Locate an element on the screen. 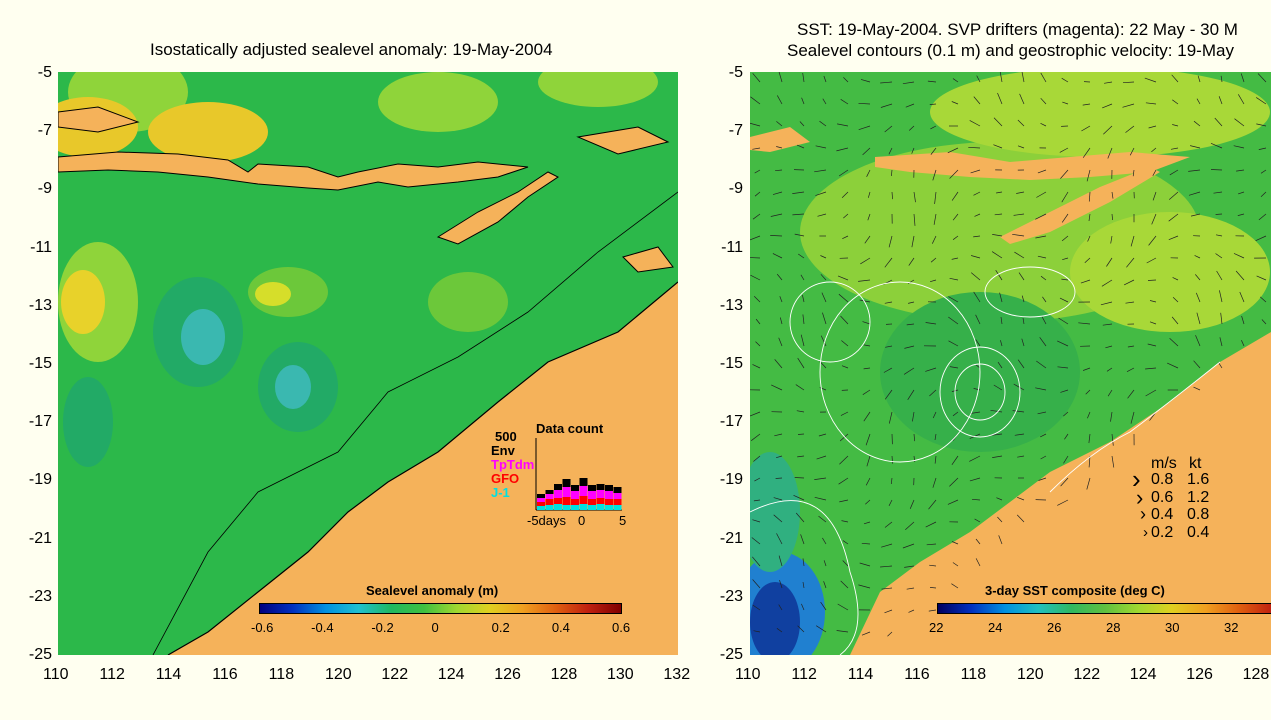 The image size is (1271, 720). satellite-label-tptdm: TpTdm is located at coordinates (513, 464).